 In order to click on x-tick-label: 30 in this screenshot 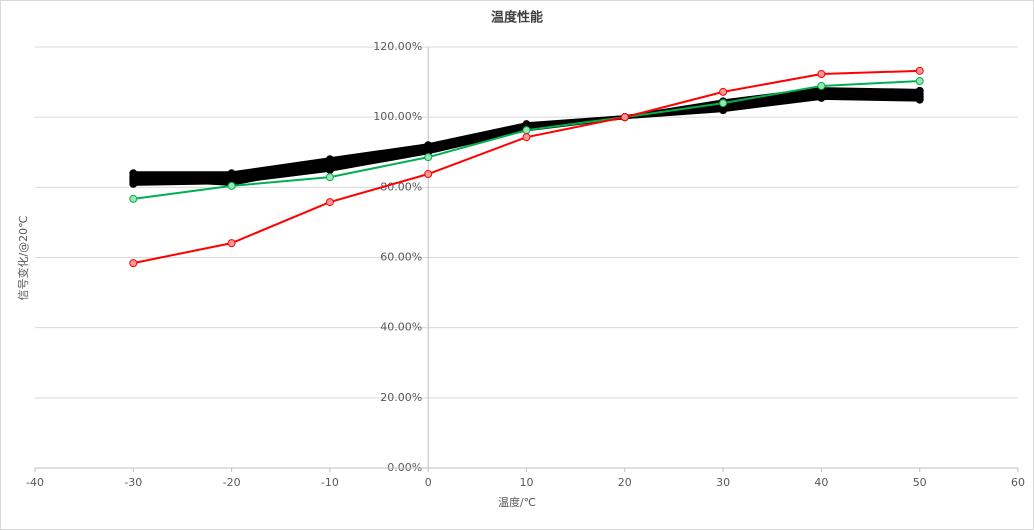, I will do `click(723, 482)`.